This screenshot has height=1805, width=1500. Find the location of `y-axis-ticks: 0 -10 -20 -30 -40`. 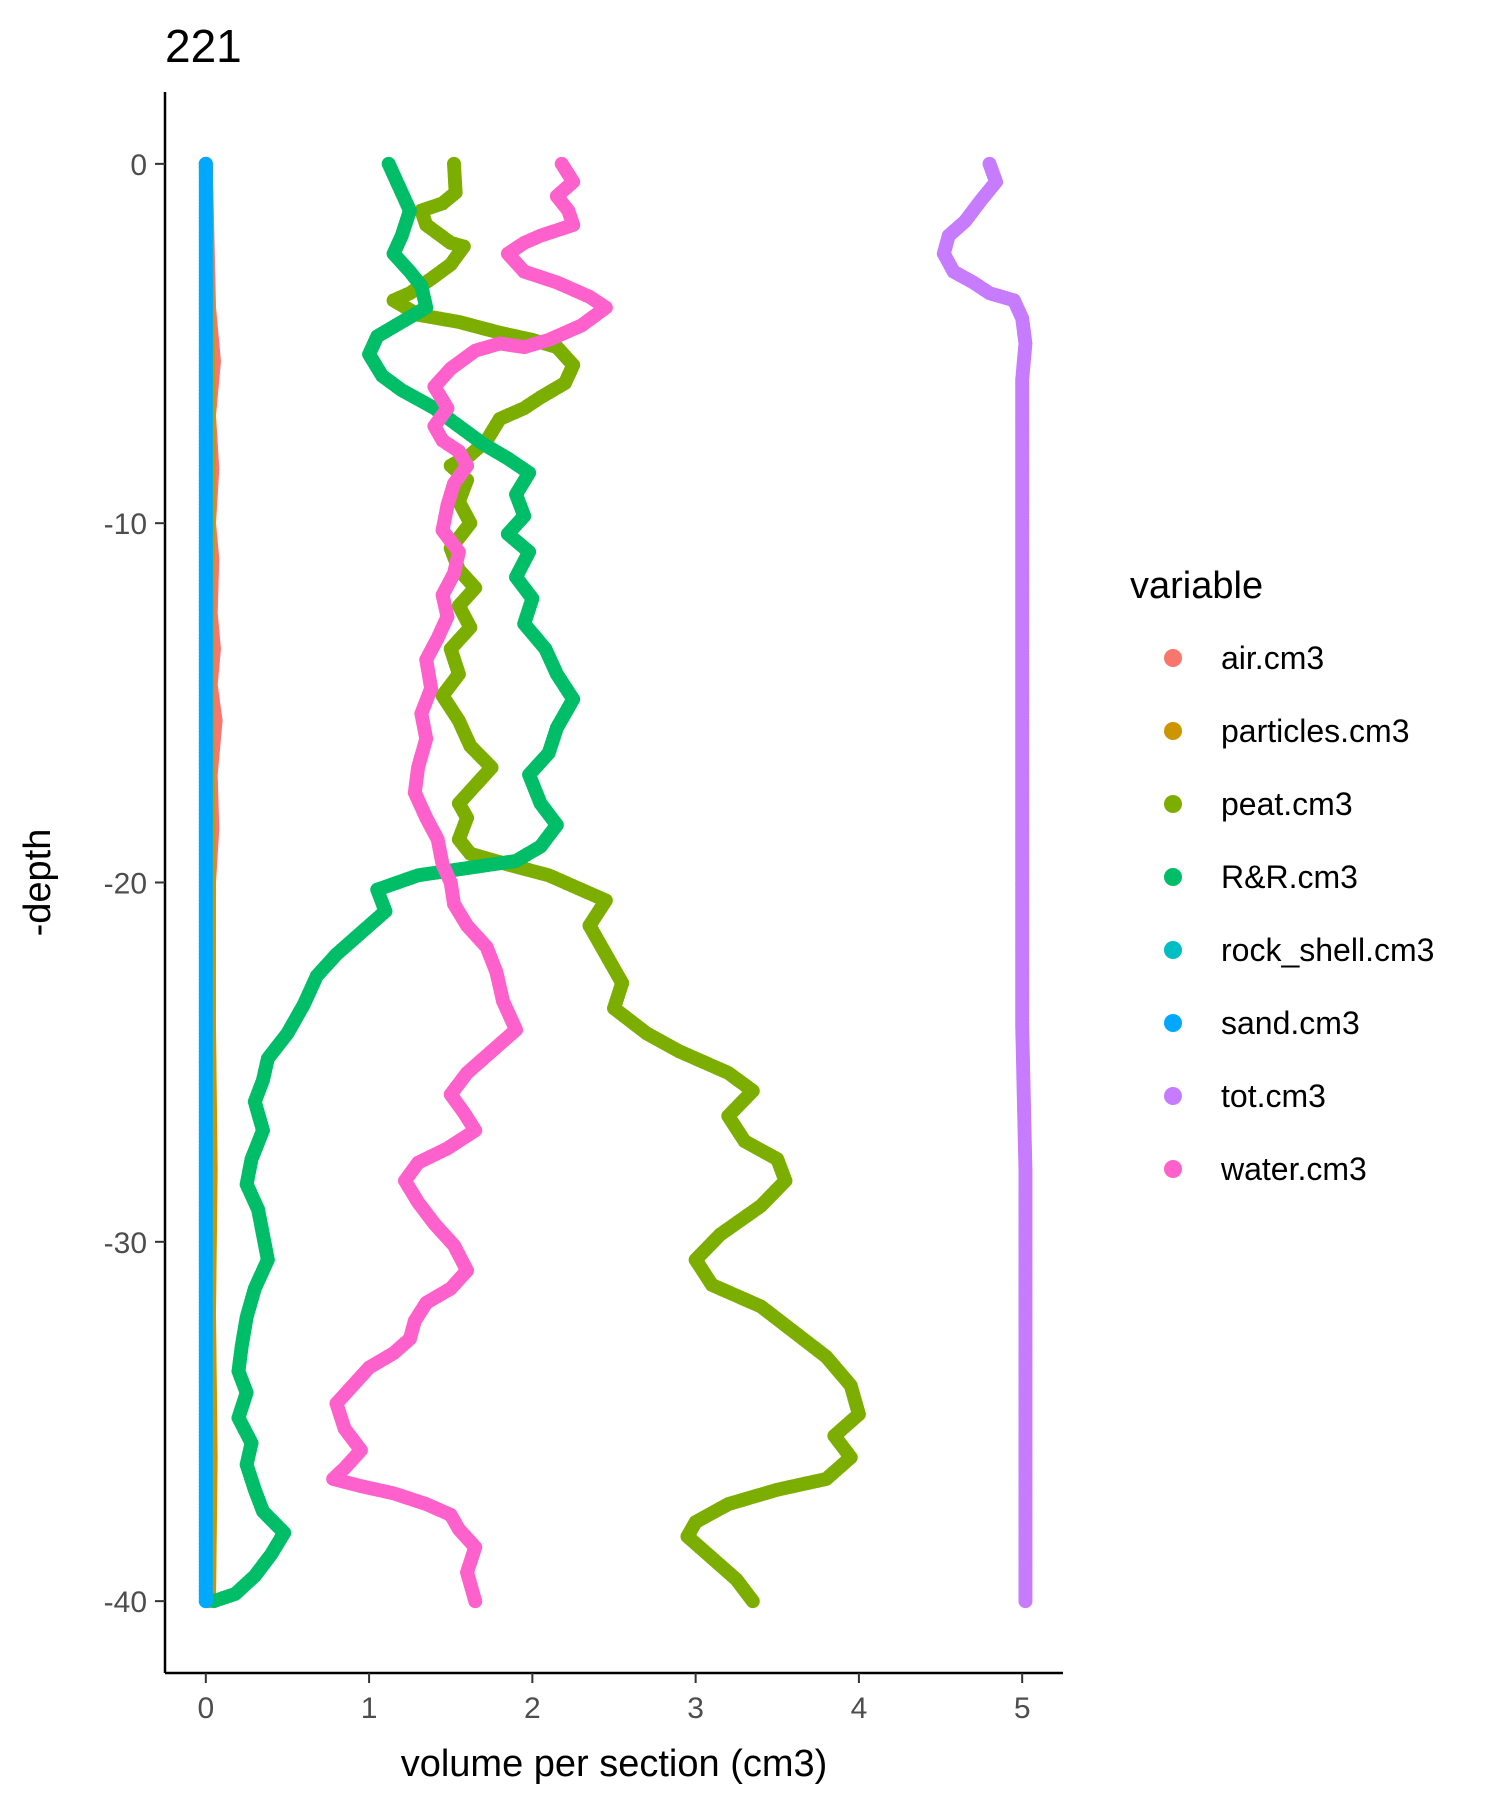

y-axis-ticks: 0 -10 -20 -30 -40 is located at coordinates (134, 884).